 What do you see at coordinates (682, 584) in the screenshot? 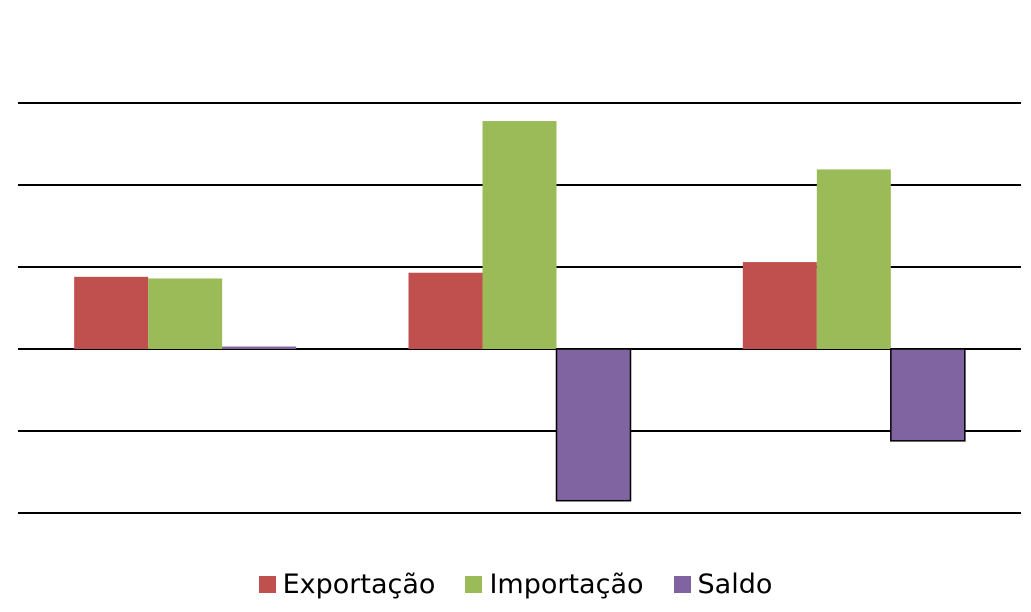
I see `legend-swatch-saldo` at bounding box center [682, 584].